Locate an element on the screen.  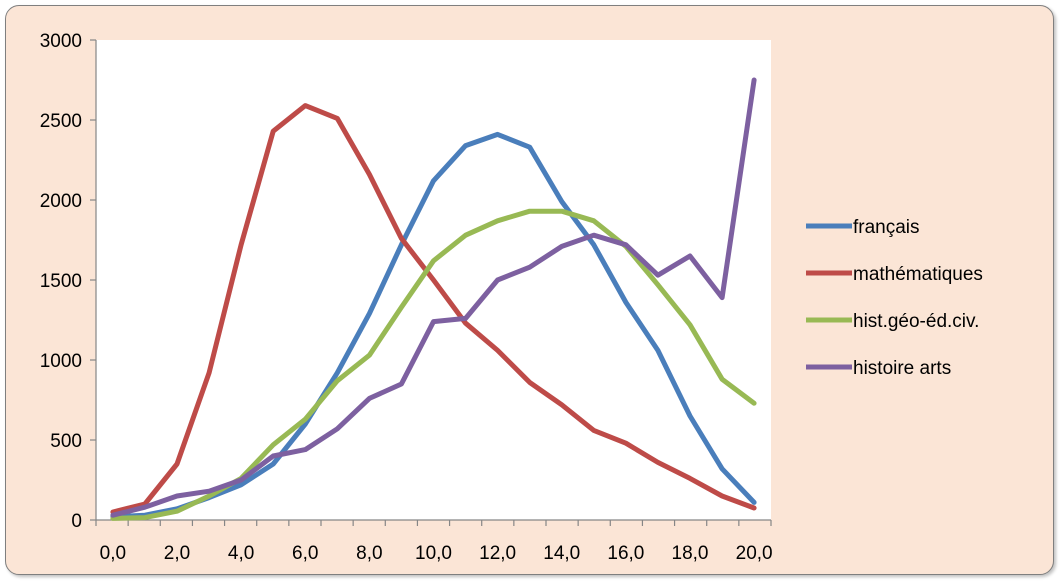
y-tick-label: 3000 is located at coordinates (61, 41).